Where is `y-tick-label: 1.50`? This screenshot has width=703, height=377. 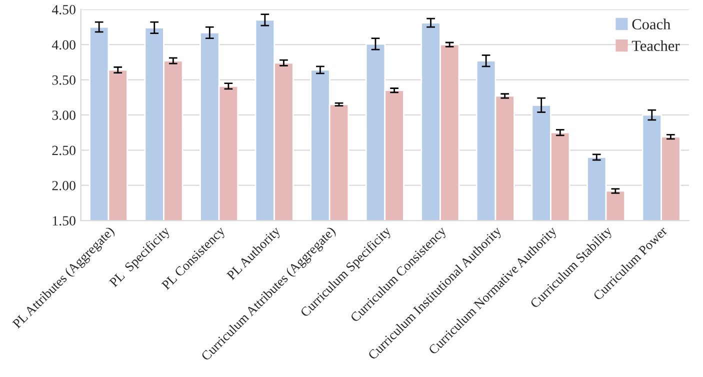
y-tick-label: 1.50 is located at coordinates (64, 221).